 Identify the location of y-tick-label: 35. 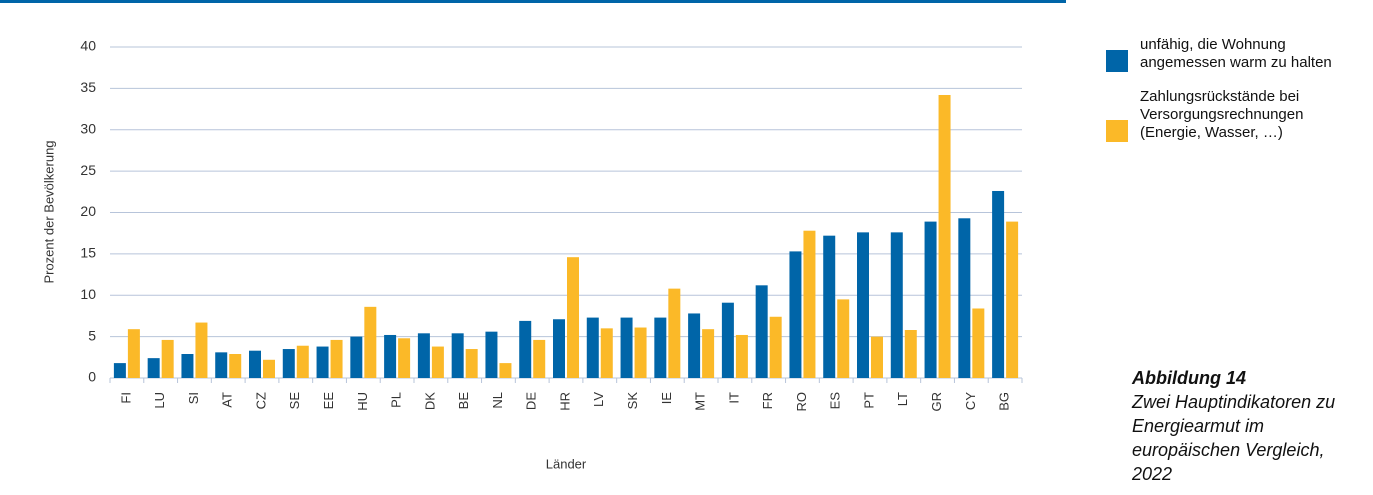
(88, 87).